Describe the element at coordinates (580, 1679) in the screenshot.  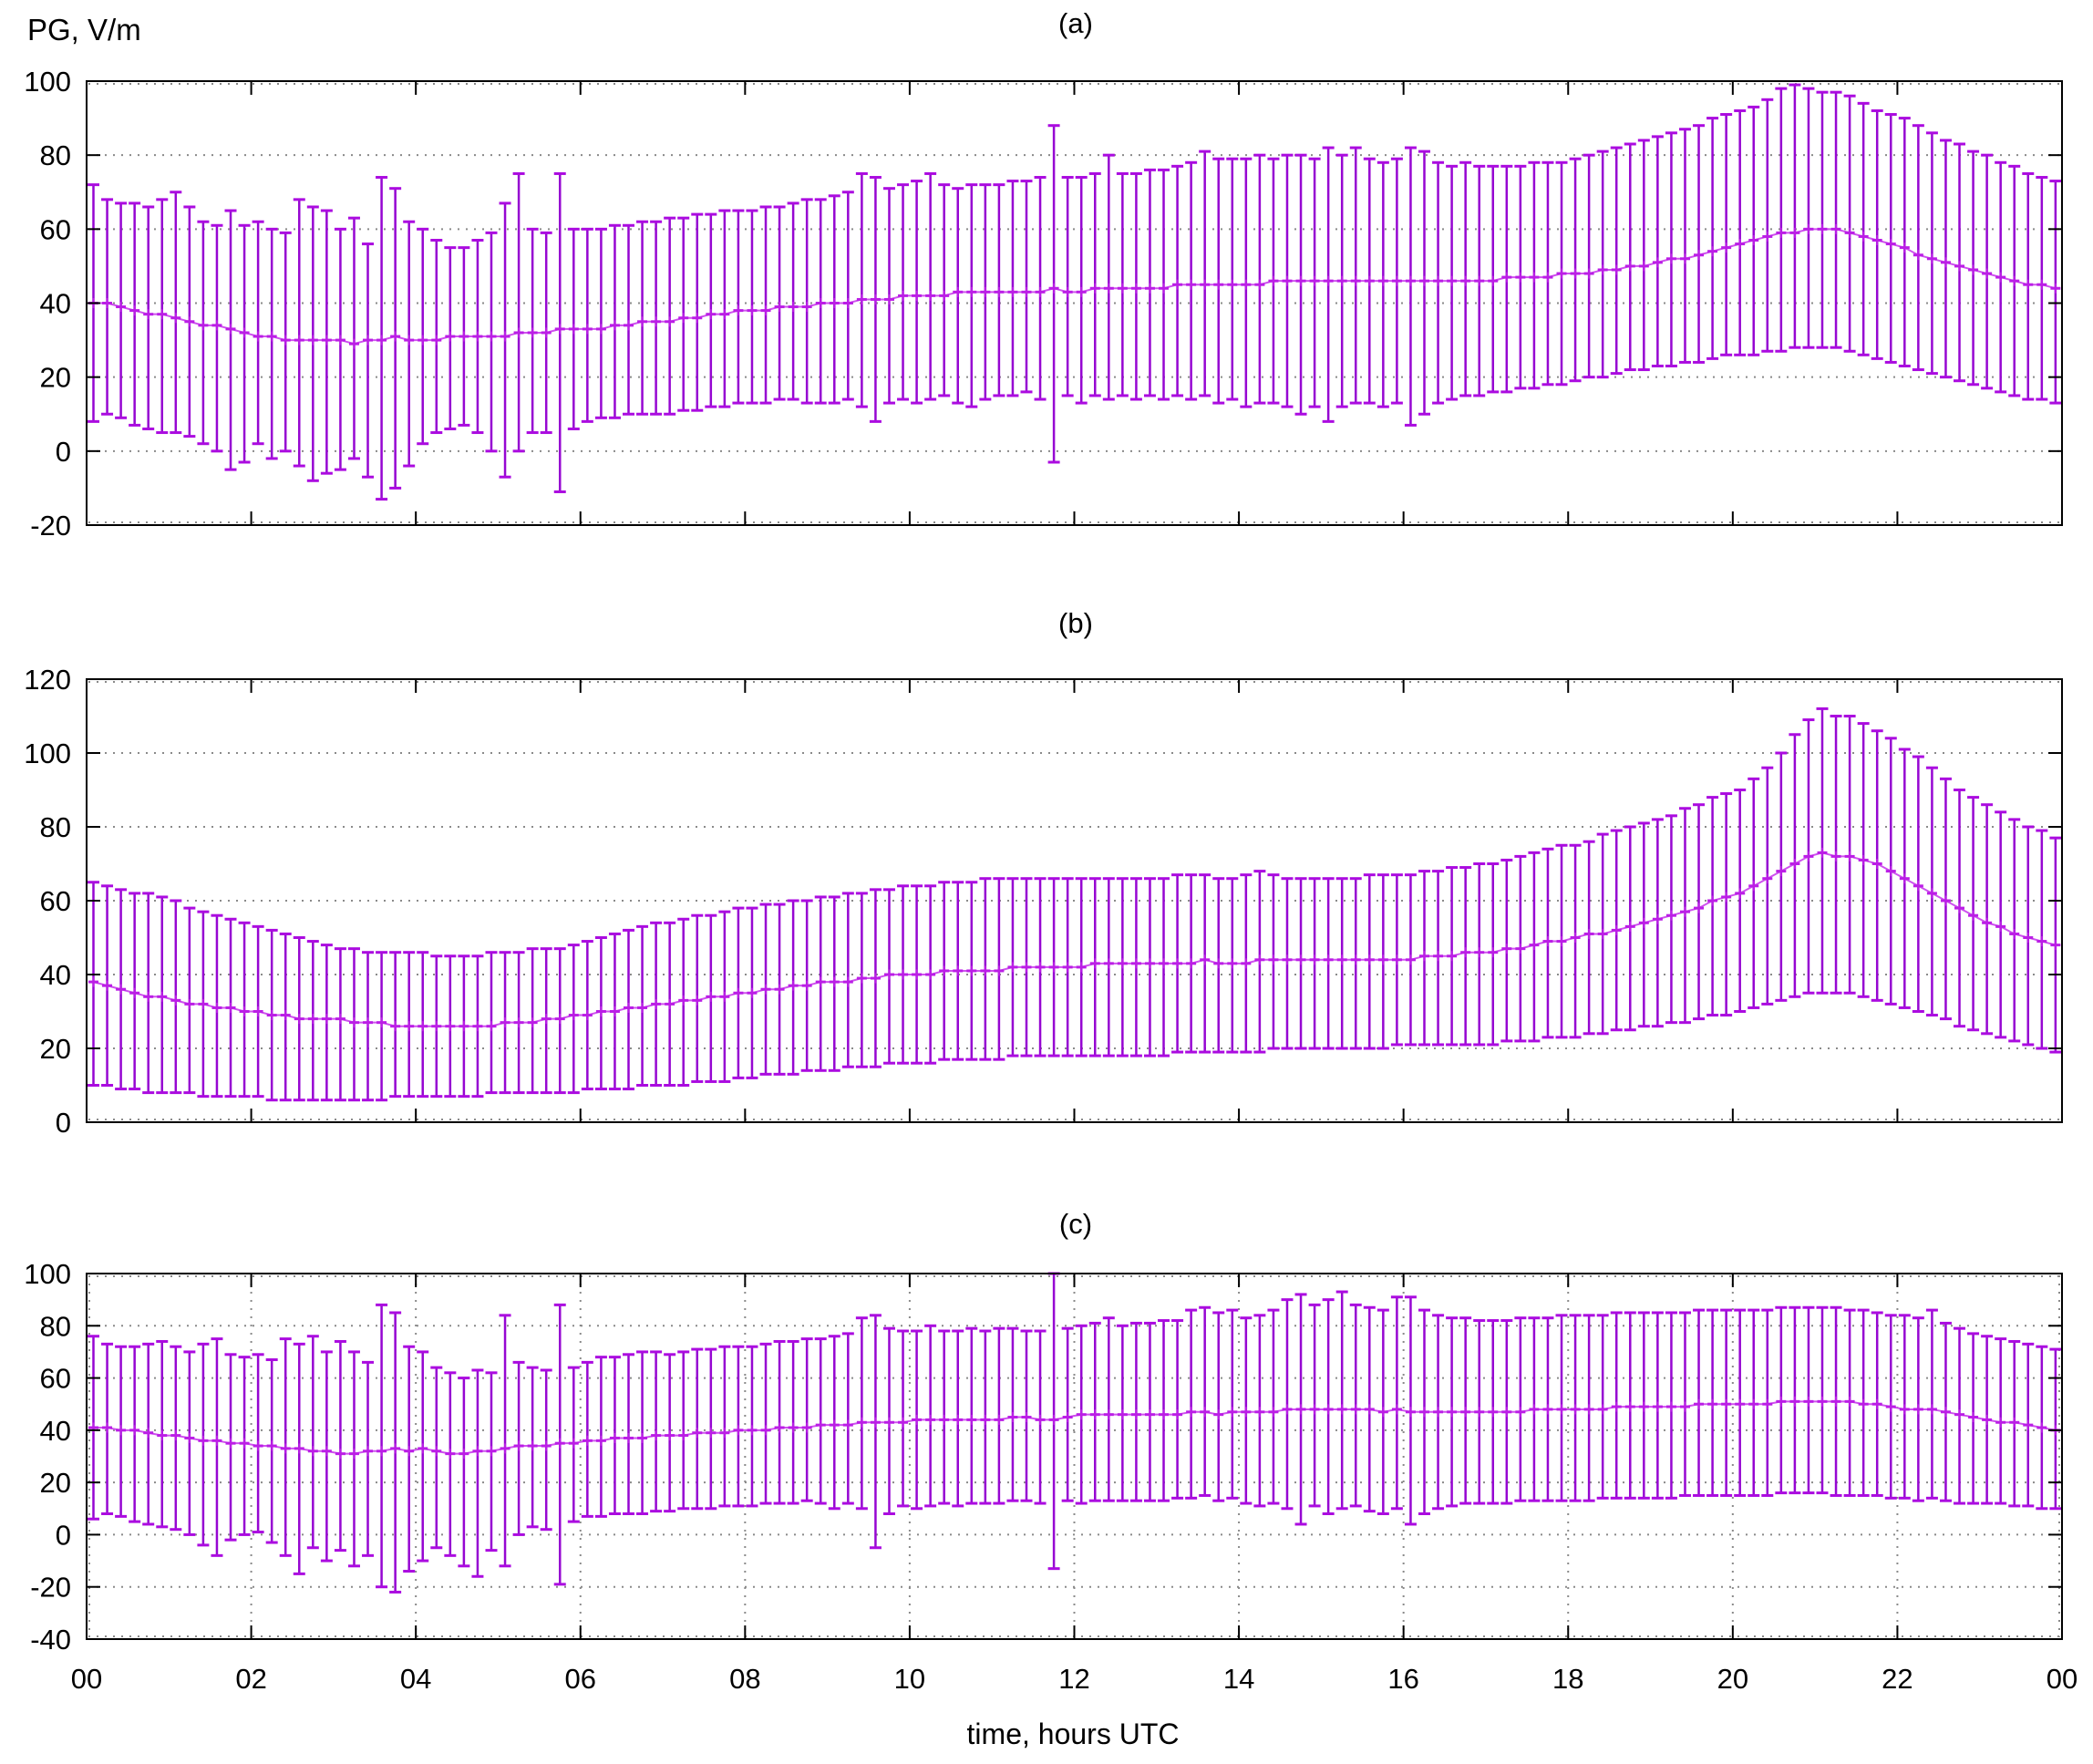
I see `svg-text: 06` at that location.